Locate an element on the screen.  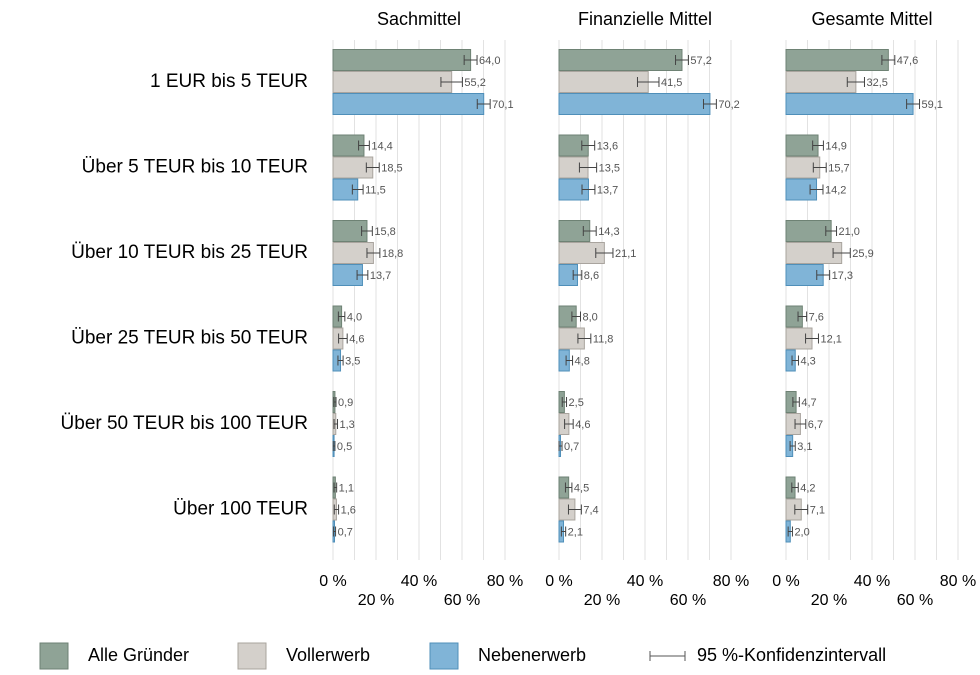
value-label: 57,2 is located at coordinates (700, 61).